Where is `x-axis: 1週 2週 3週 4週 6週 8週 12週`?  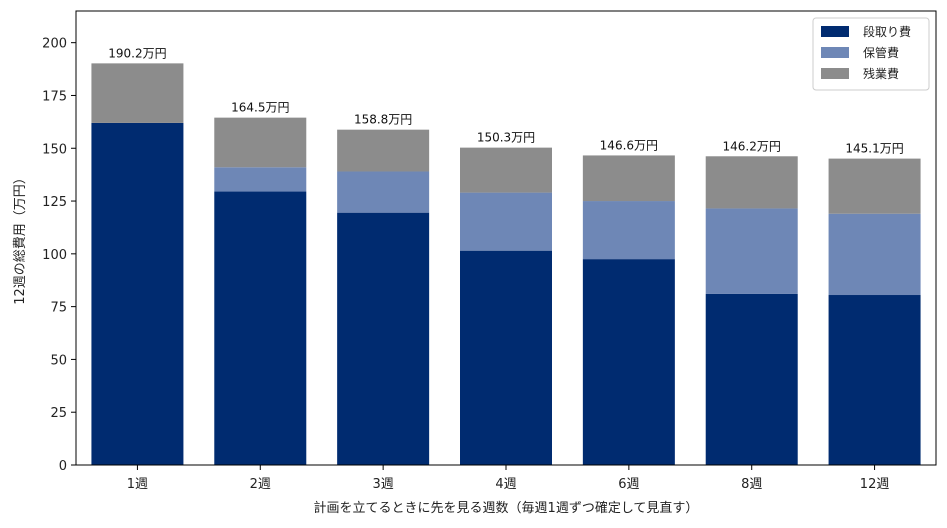
x-axis: 1週 2週 3週 4週 6週 8週 12週 is located at coordinates (508, 478).